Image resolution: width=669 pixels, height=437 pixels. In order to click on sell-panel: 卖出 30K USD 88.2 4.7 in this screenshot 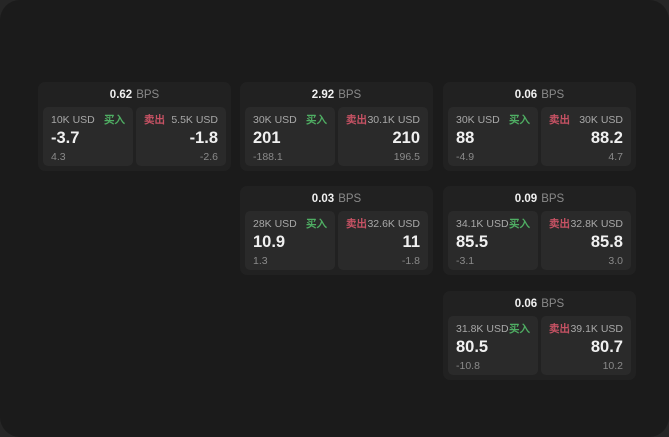, I will do `click(586, 136)`.